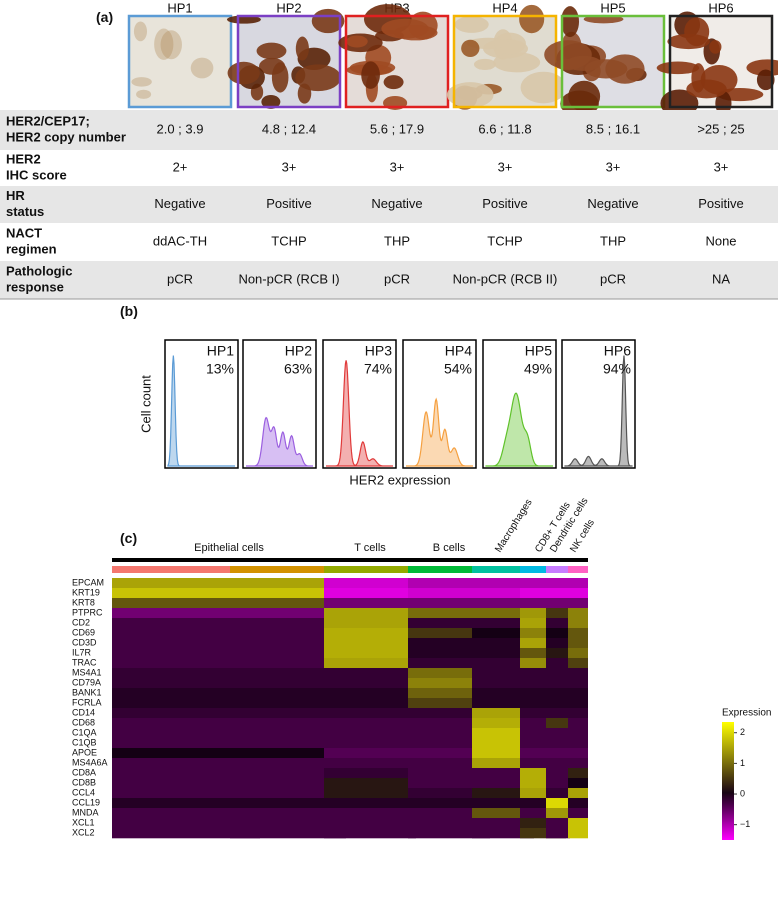 This screenshot has width=778, height=899. Describe the element at coordinates (720, 128) in the screenshot. I see `table-cell: >25 ; 25` at that location.